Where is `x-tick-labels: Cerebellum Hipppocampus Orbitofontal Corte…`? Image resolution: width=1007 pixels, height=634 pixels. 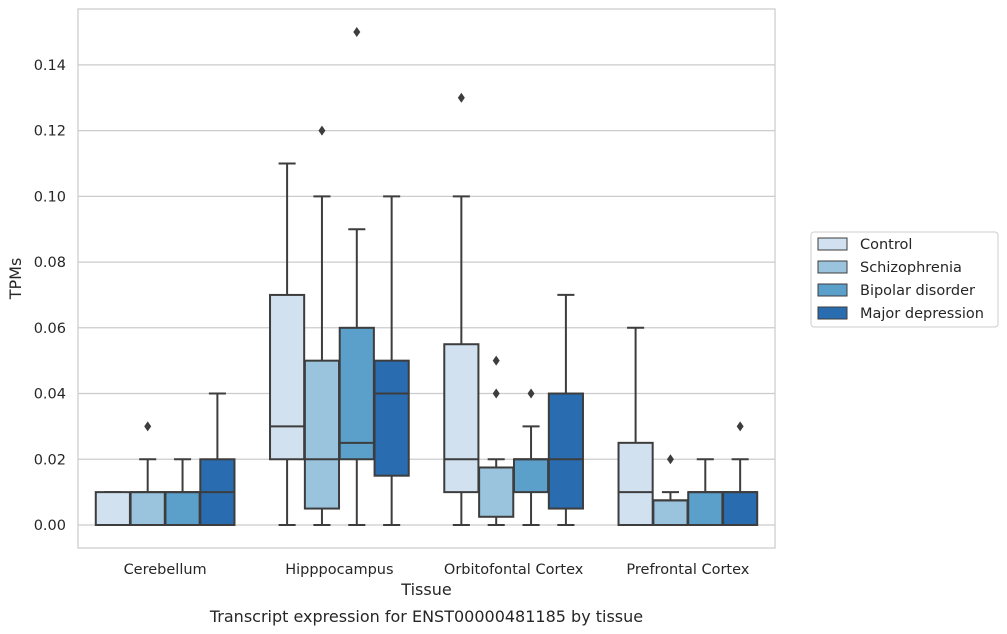
x-tick-labels: Cerebellum Hipppocampus Orbitofontal Corte… is located at coordinates (437, 570).